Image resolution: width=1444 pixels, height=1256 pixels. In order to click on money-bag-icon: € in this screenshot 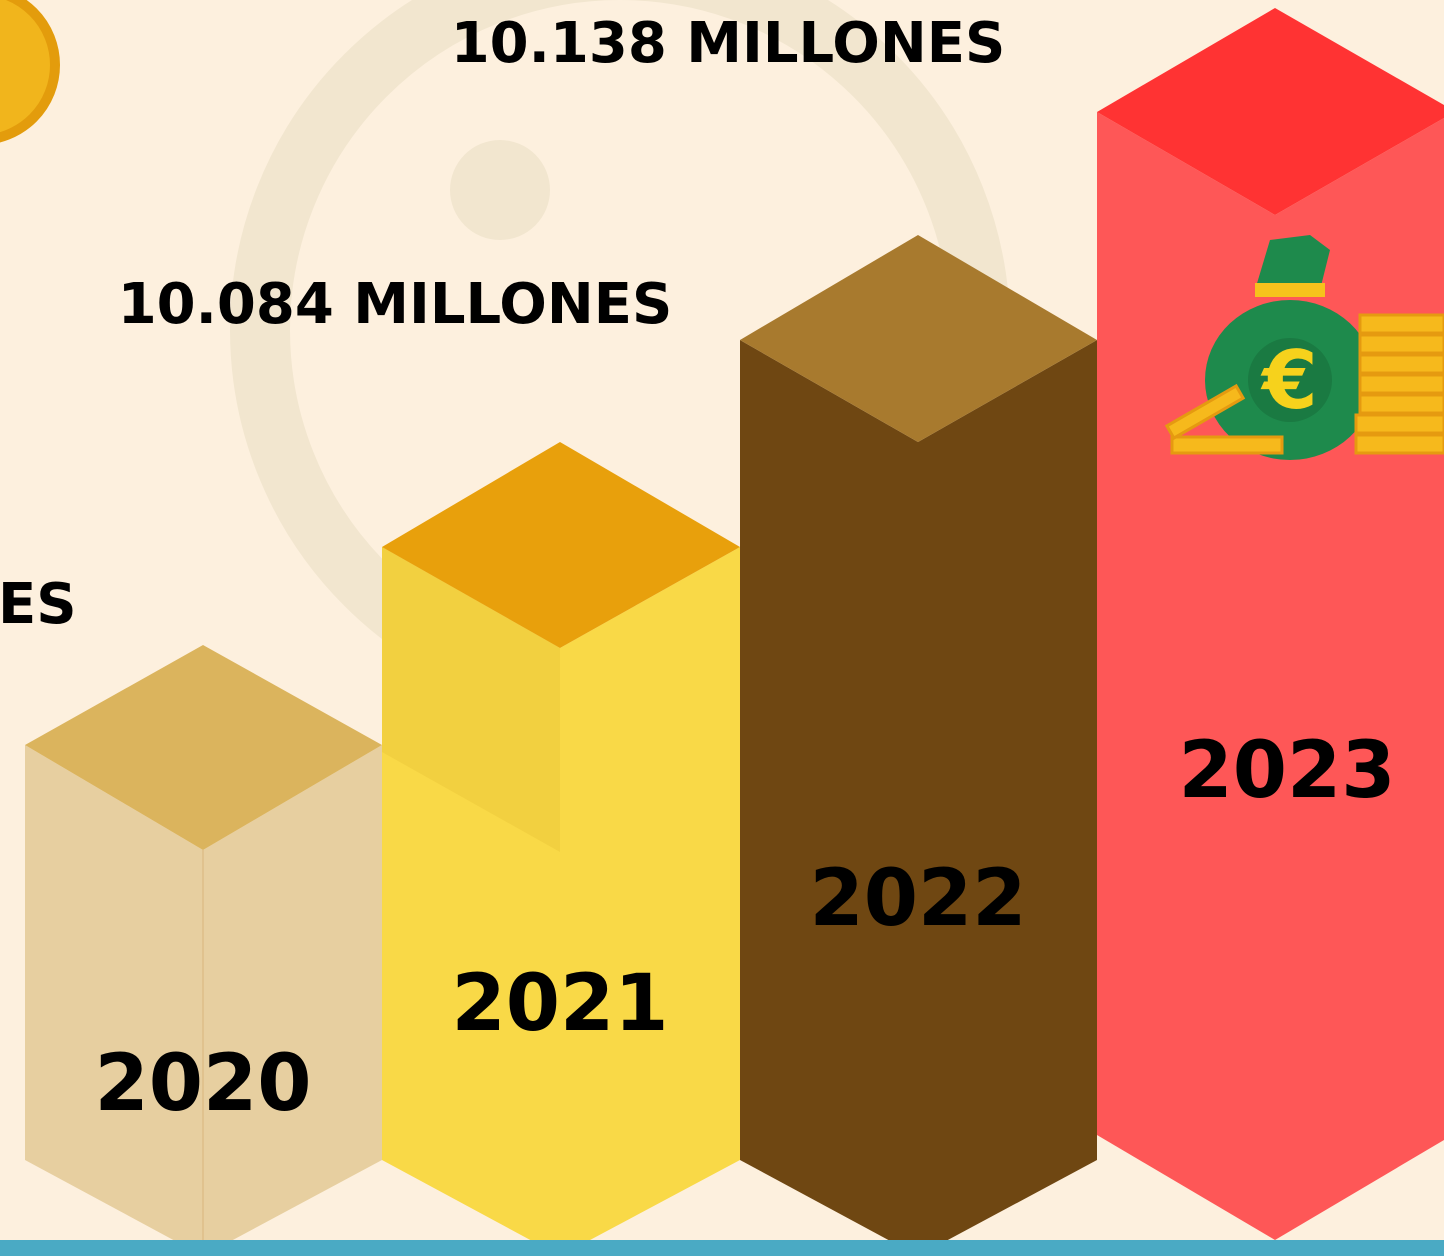, I will do `click(1304, 347)`.